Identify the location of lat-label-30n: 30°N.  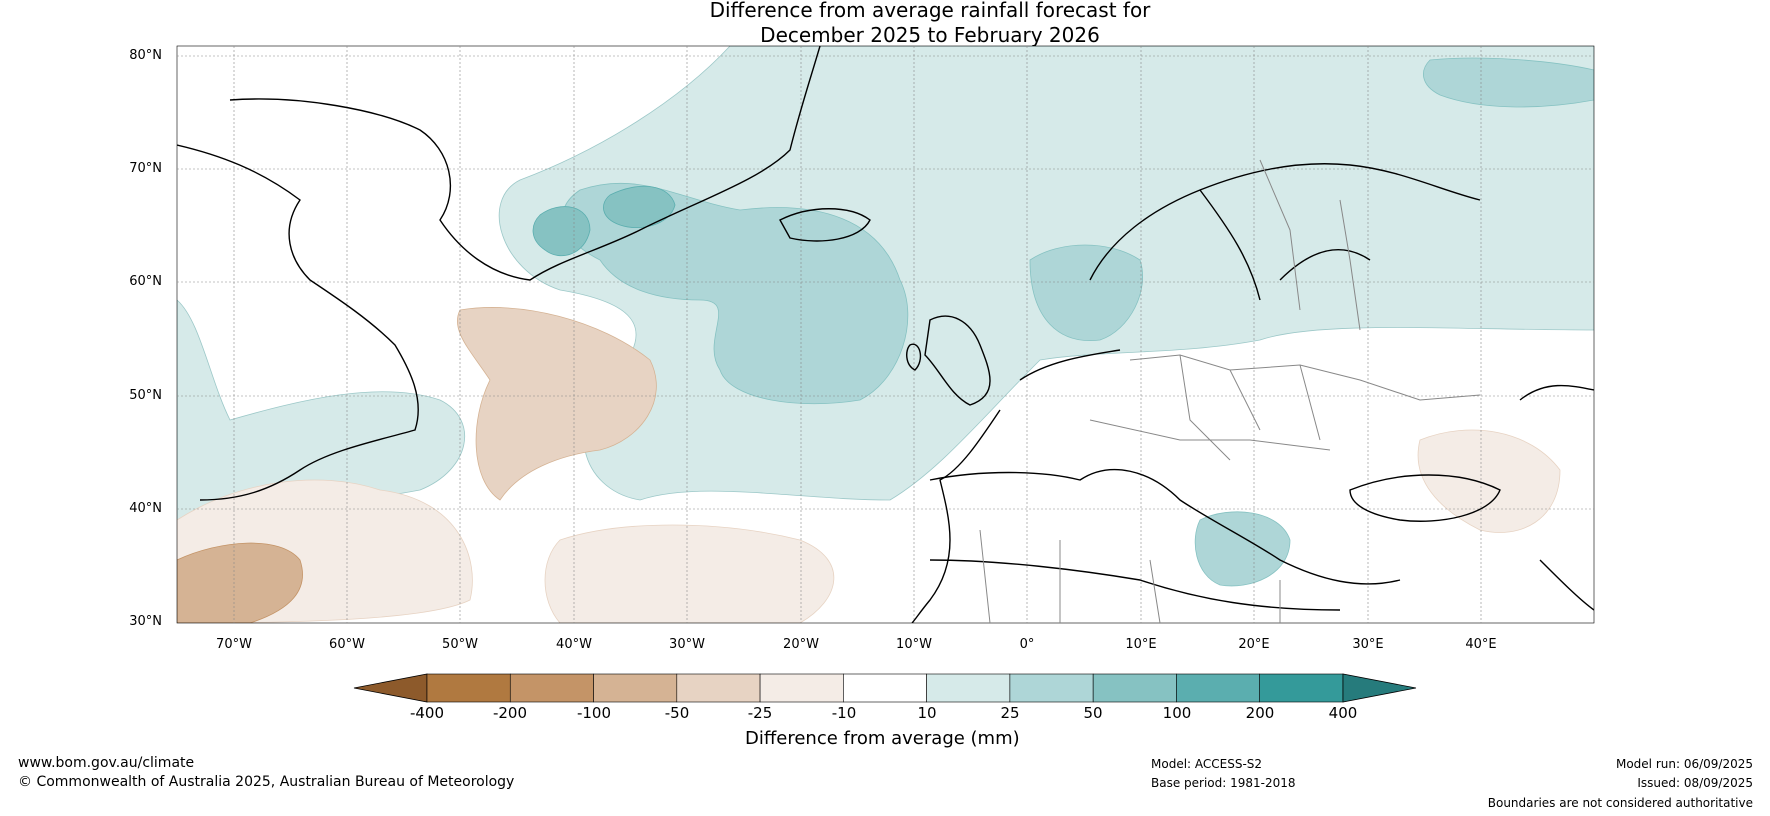
(145, 621).